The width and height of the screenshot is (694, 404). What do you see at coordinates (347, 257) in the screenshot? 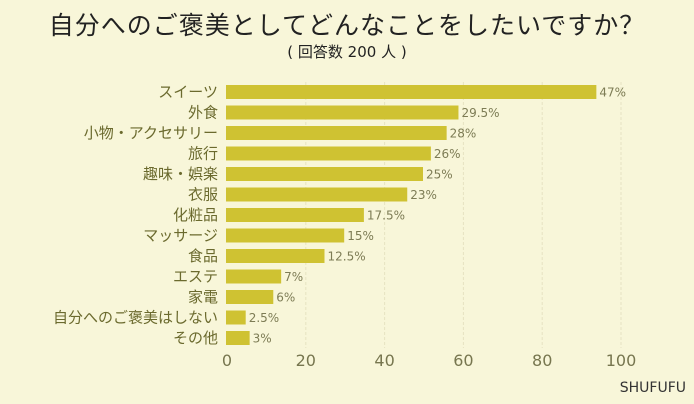
I see `value-label: 12.5%` at bounding box center [347, 257].